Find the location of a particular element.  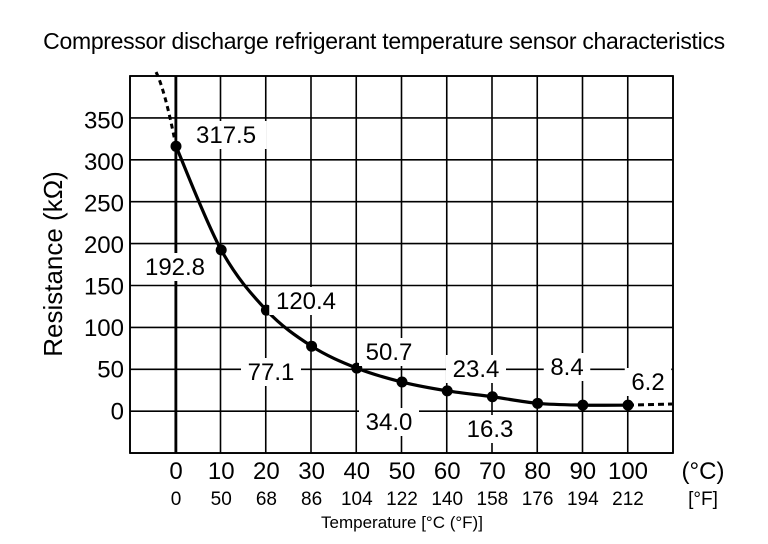

y-tick-label: 200 is located at coordinates (104, 245).